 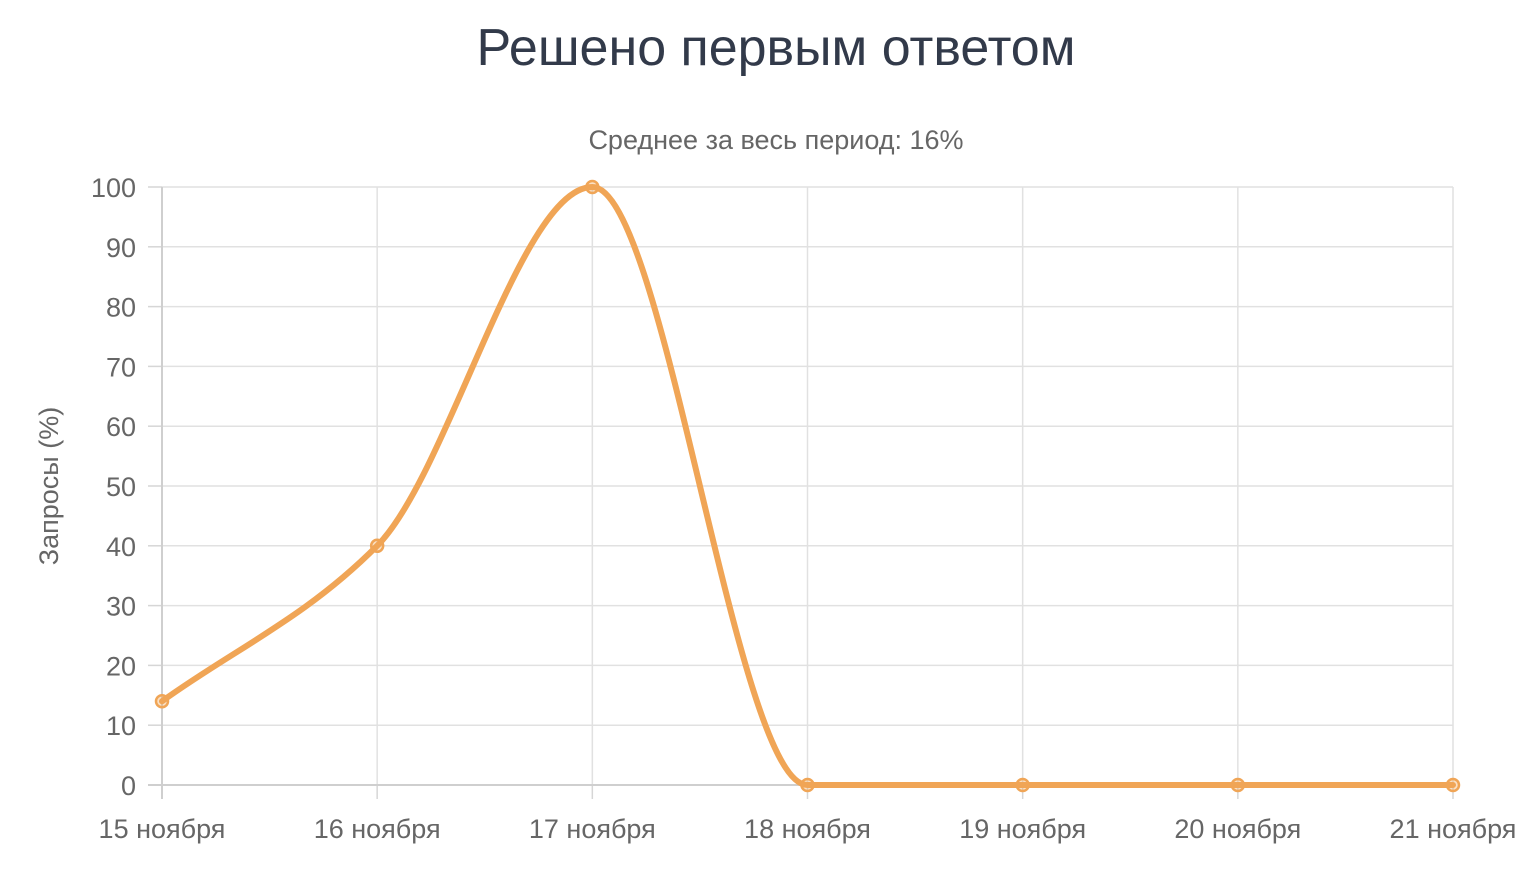 I want to click on y-tick-label: 10, so click(x=121, y=726).